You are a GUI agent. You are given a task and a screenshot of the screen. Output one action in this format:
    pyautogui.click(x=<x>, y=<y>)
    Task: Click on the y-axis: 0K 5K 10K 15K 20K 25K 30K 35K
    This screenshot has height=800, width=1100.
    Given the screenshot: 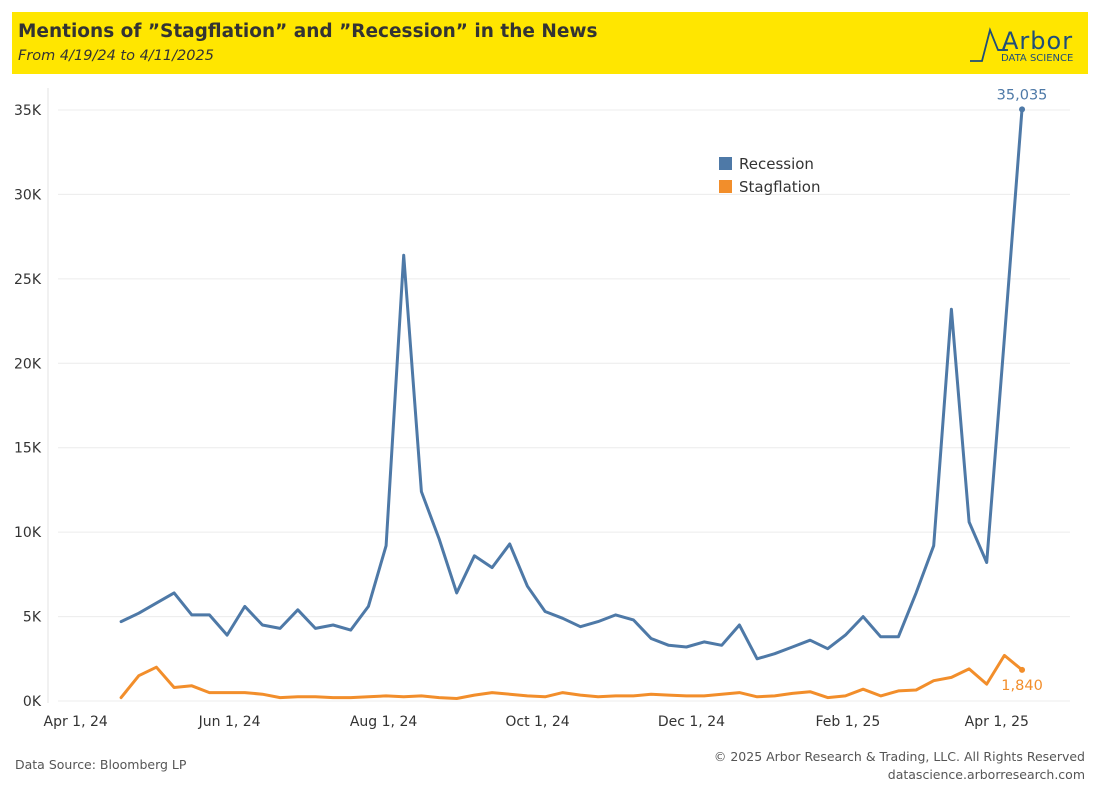 What is the action you would take?
    pyautogui.click(x=31, y=399)
    